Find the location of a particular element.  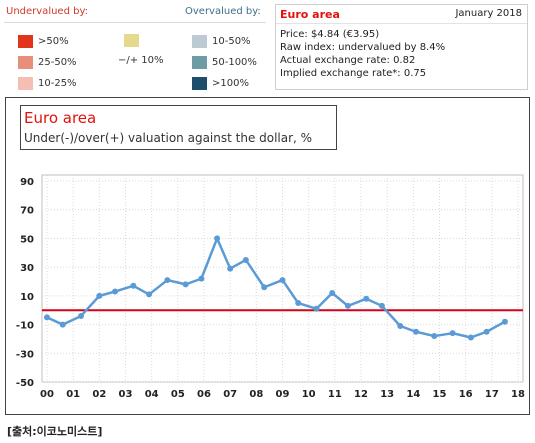

x-tick-label: 09 is located at coordinates (283, 394).